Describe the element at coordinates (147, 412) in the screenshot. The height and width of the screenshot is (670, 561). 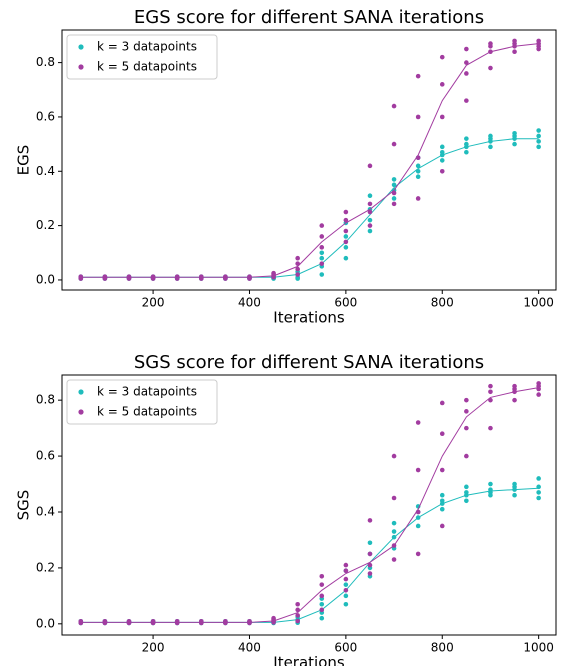
I see `legend-label: k = 5 datapoints` at that location.